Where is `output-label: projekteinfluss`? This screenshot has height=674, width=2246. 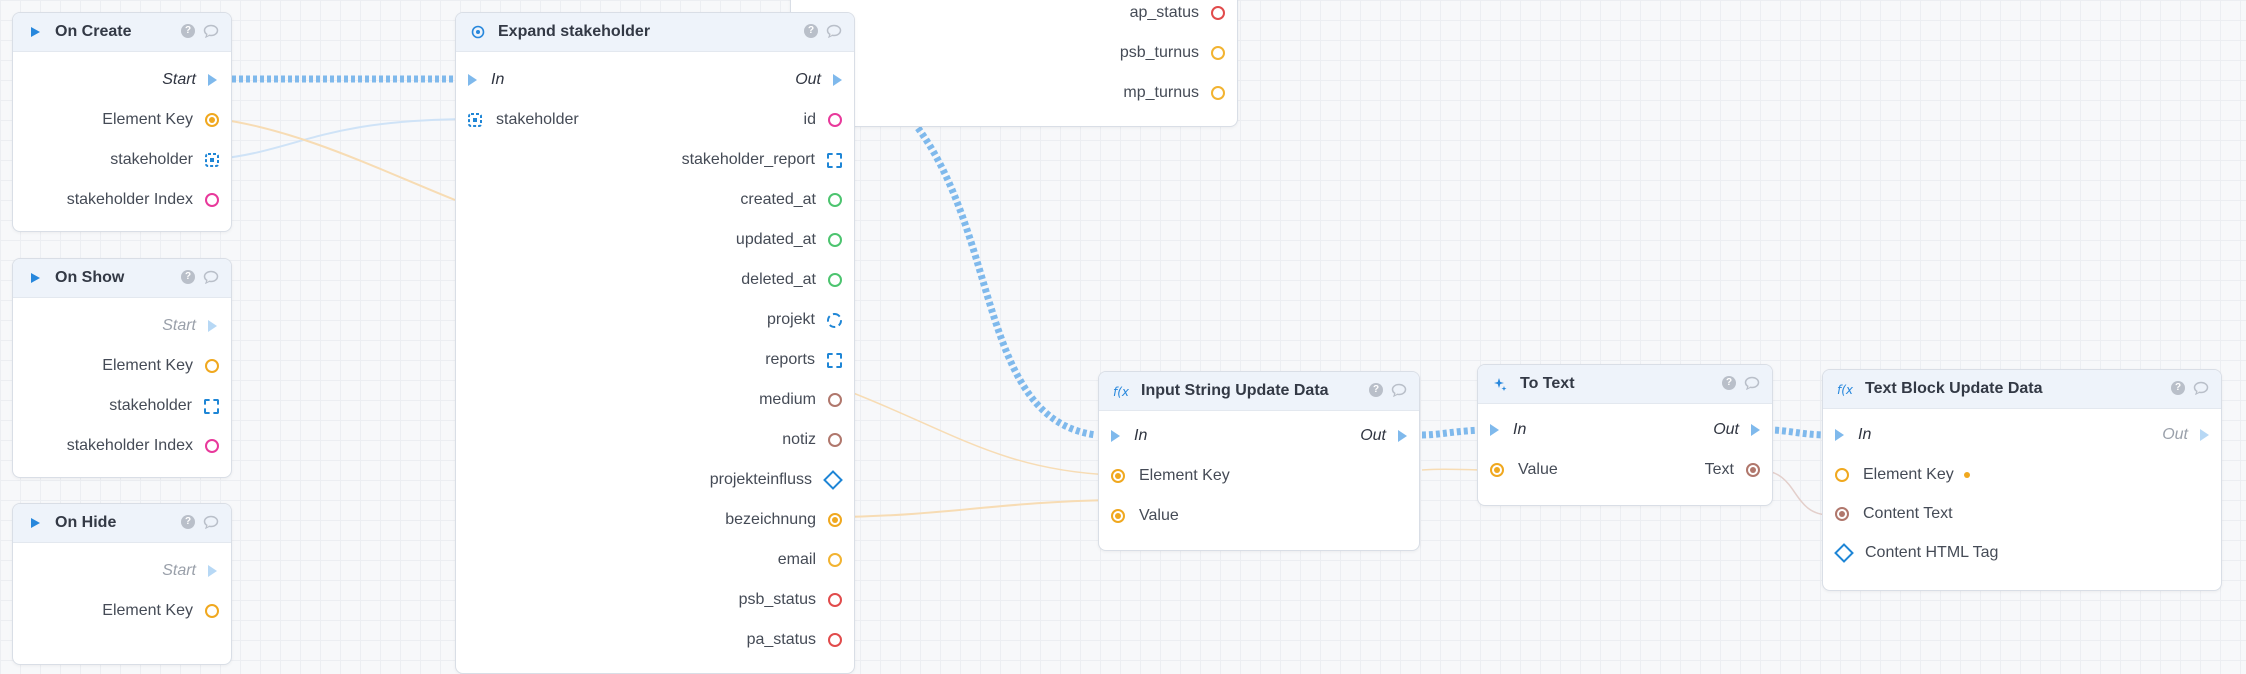
output-label: projekteinfluss is located at coordinates (760, 479).